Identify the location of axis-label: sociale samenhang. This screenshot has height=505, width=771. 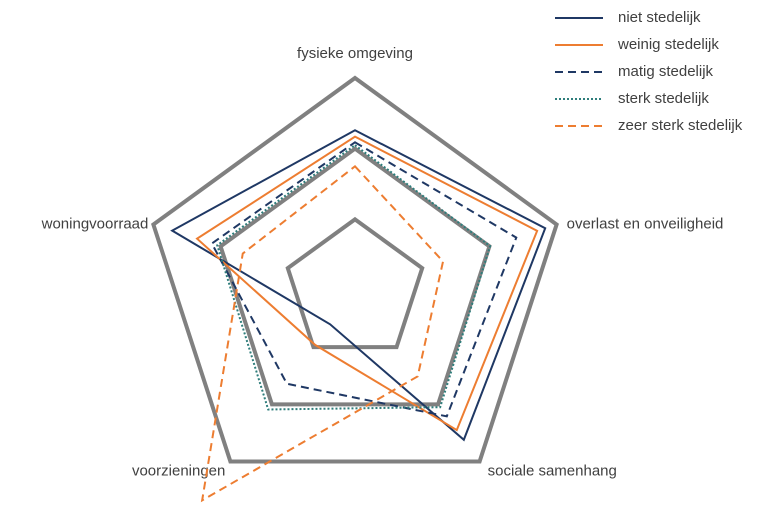
(552, 470).